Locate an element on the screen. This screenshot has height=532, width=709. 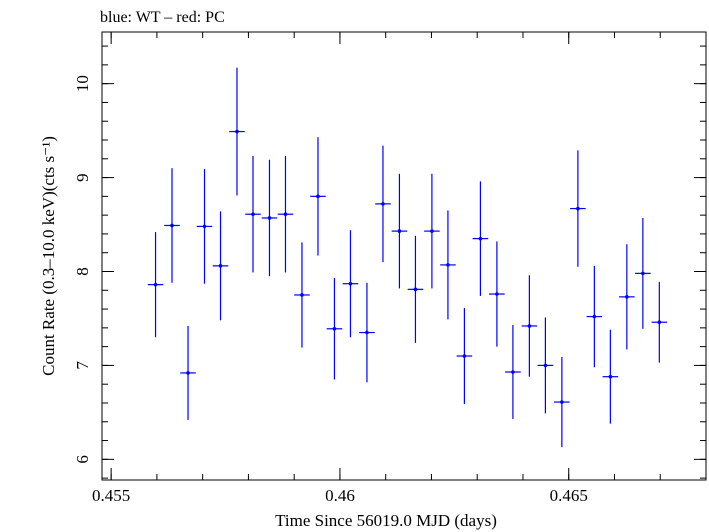
x-axis-tick-labels: 0.455 0.46 0.465 is located at coordinates (340, 495).